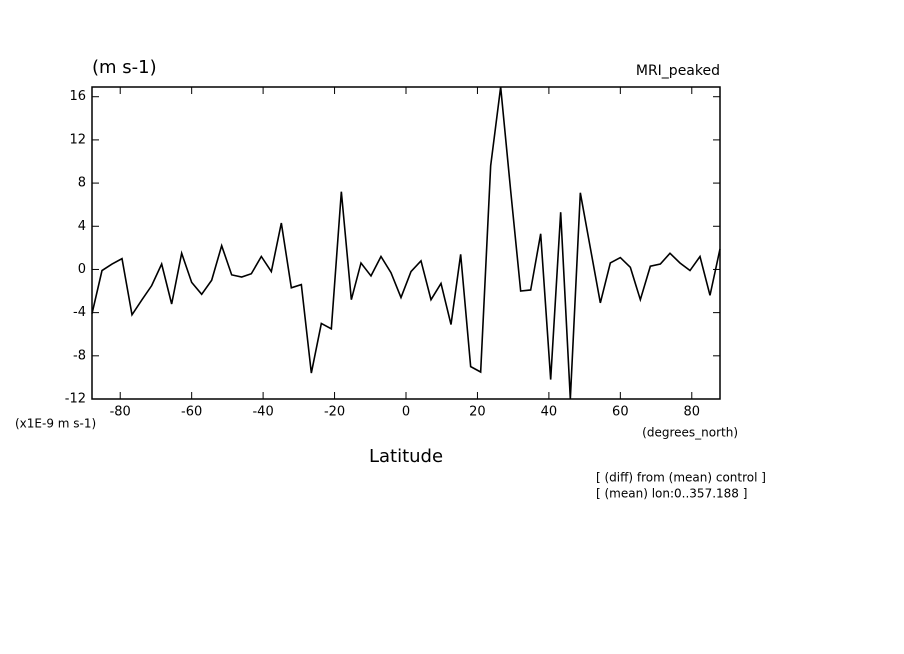  What do you see at coordinates (406, 412) in the screenshot?
I see `x-tick-label: 0` at bounding box center [406, 412].